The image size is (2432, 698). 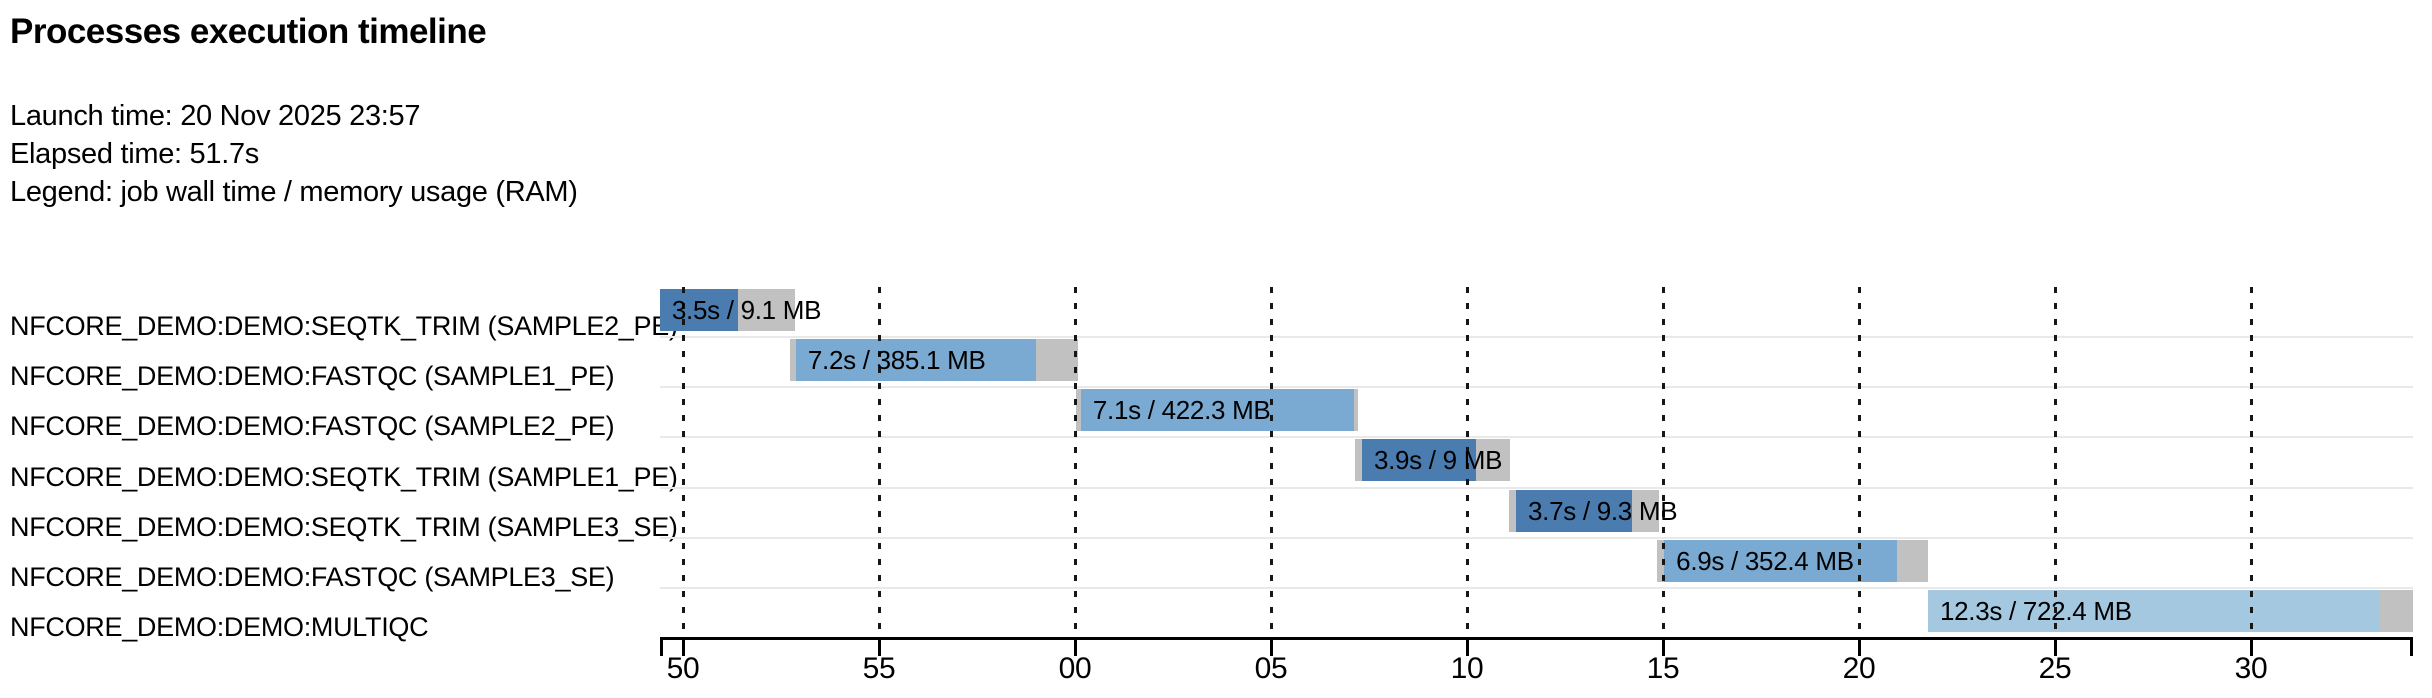 What do you see at coordinates (134, 154) in the screenshot?
I see `elapsed-time-line: Elapsed time: 51.7s` at bounding box center [134, 154].